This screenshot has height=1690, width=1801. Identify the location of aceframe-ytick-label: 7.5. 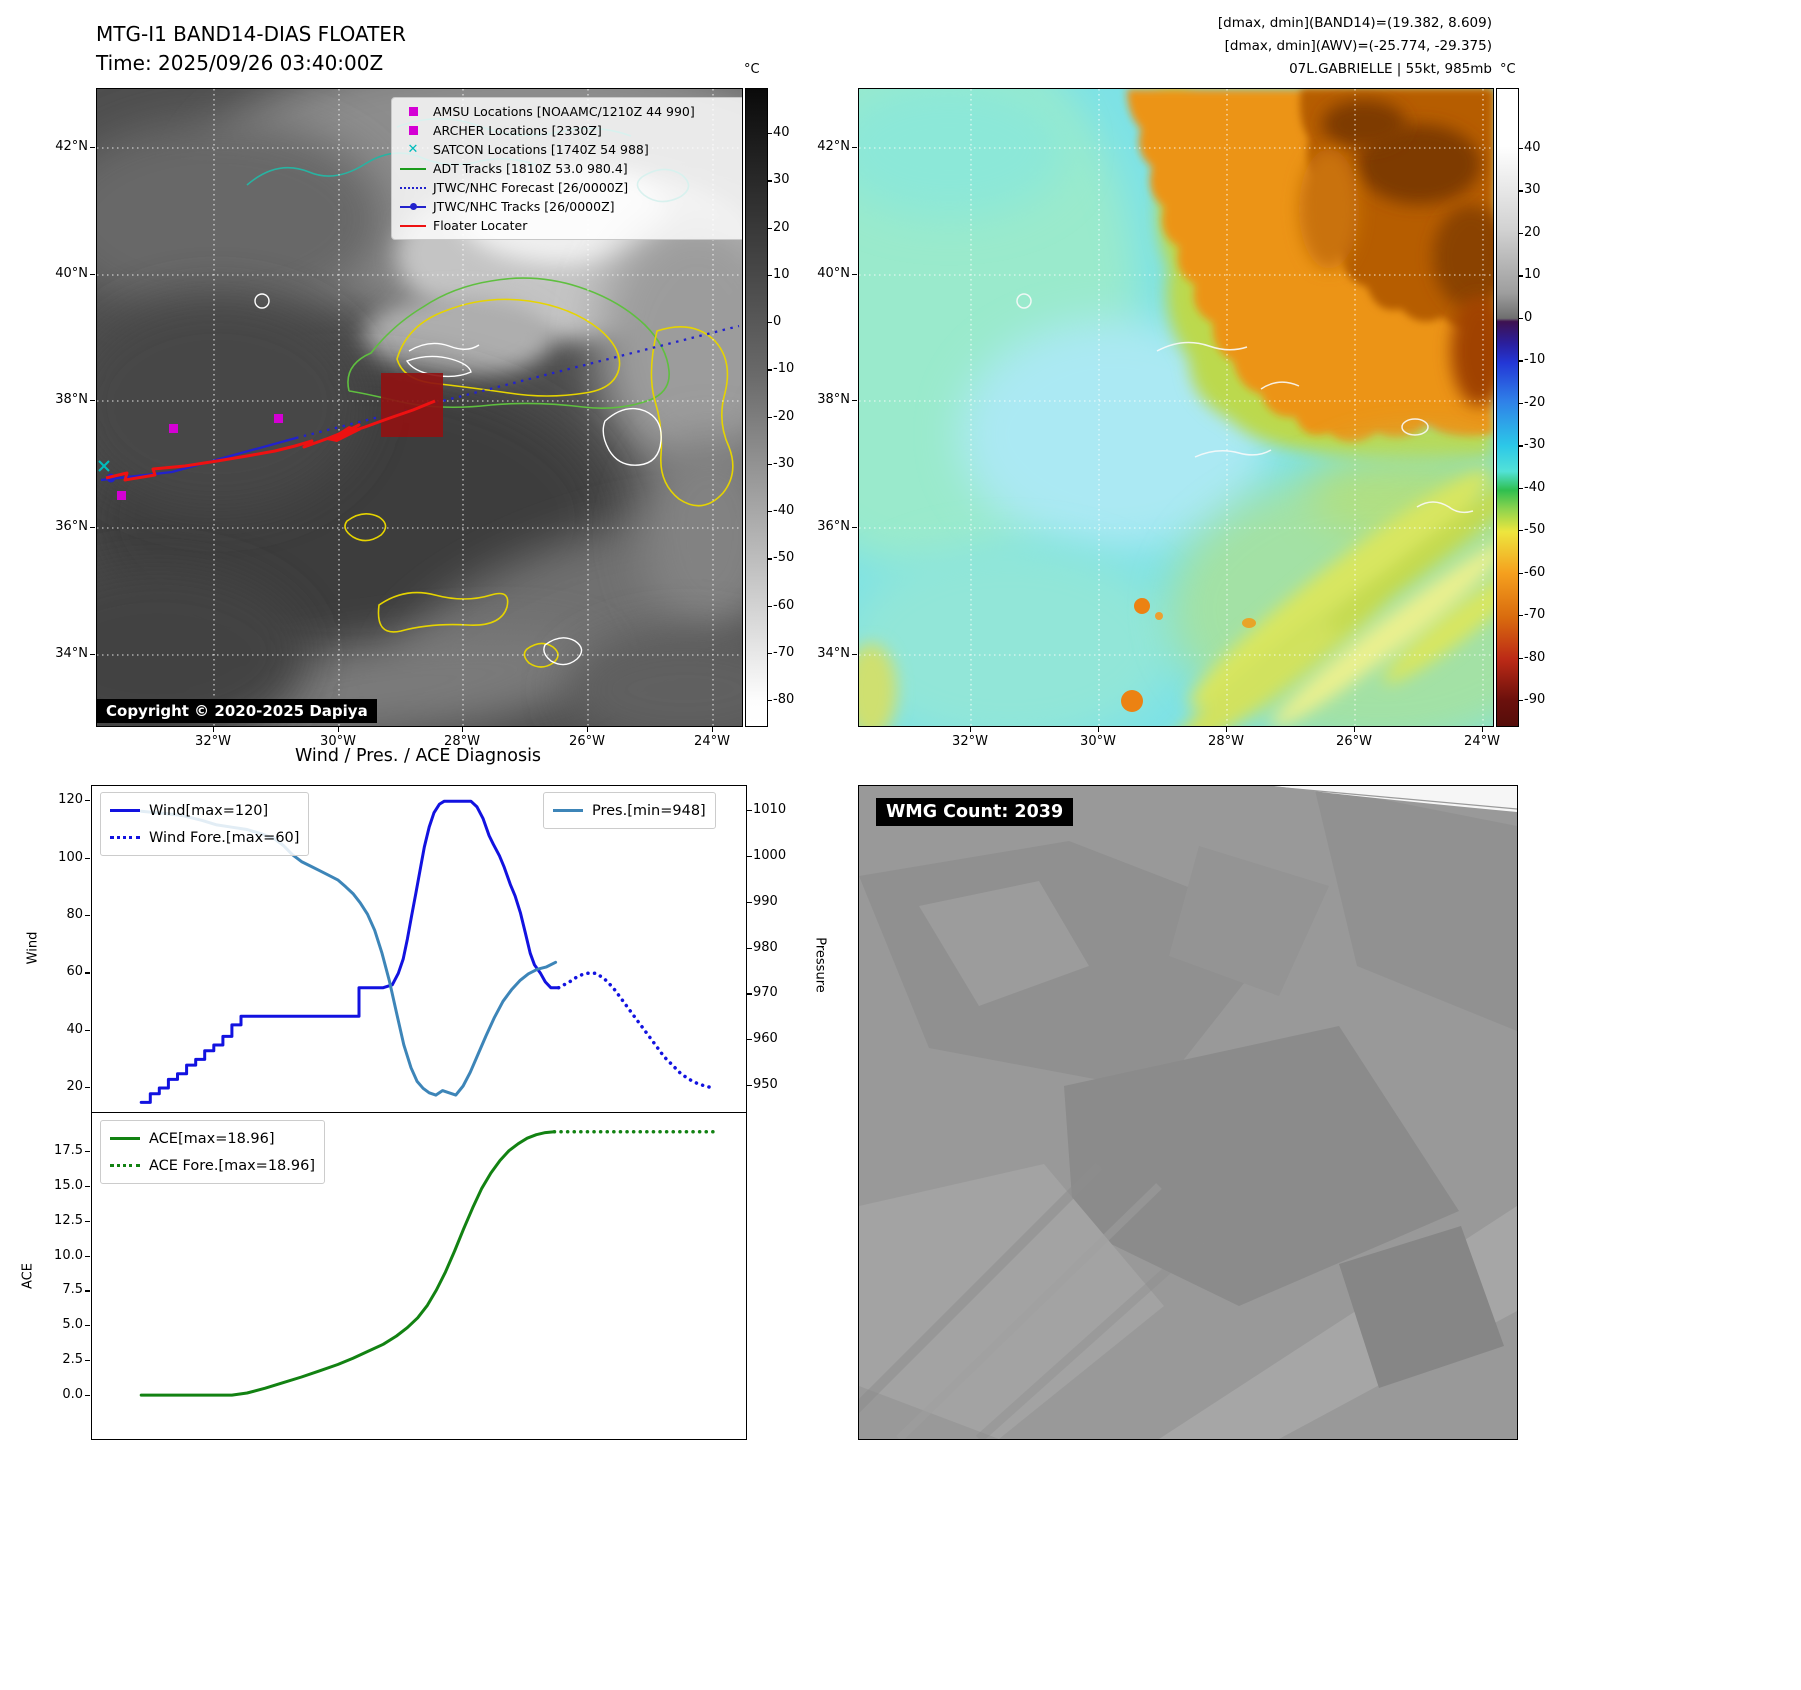
(72, 1290).